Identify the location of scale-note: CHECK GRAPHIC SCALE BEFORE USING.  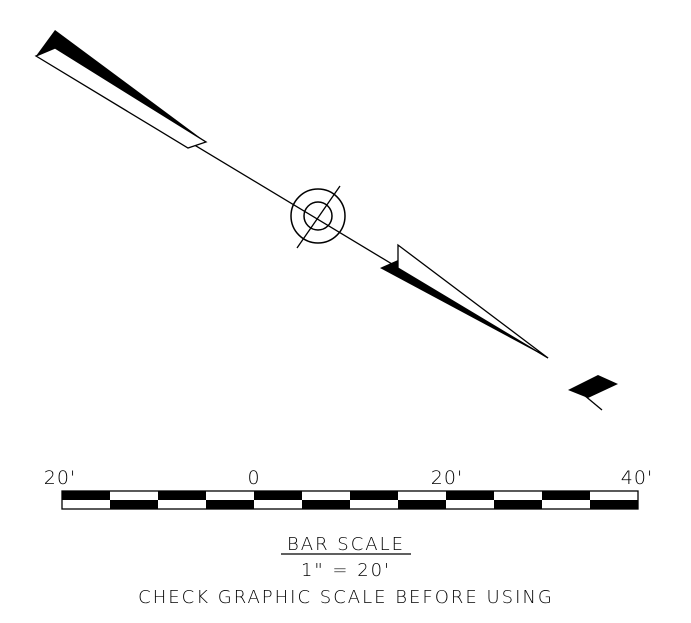
(346, 597).